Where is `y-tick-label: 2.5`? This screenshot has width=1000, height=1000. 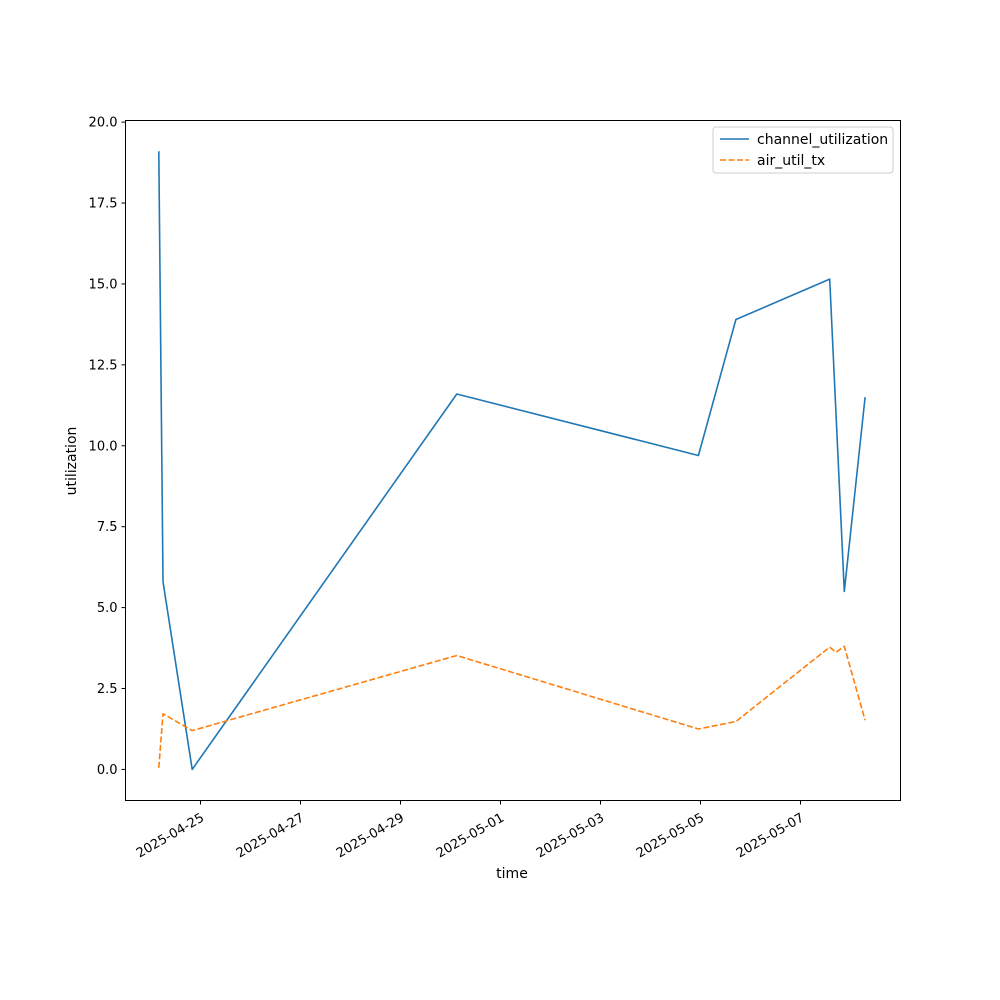
y-tick-label: 2.5 is located at coordinates (107, 689).